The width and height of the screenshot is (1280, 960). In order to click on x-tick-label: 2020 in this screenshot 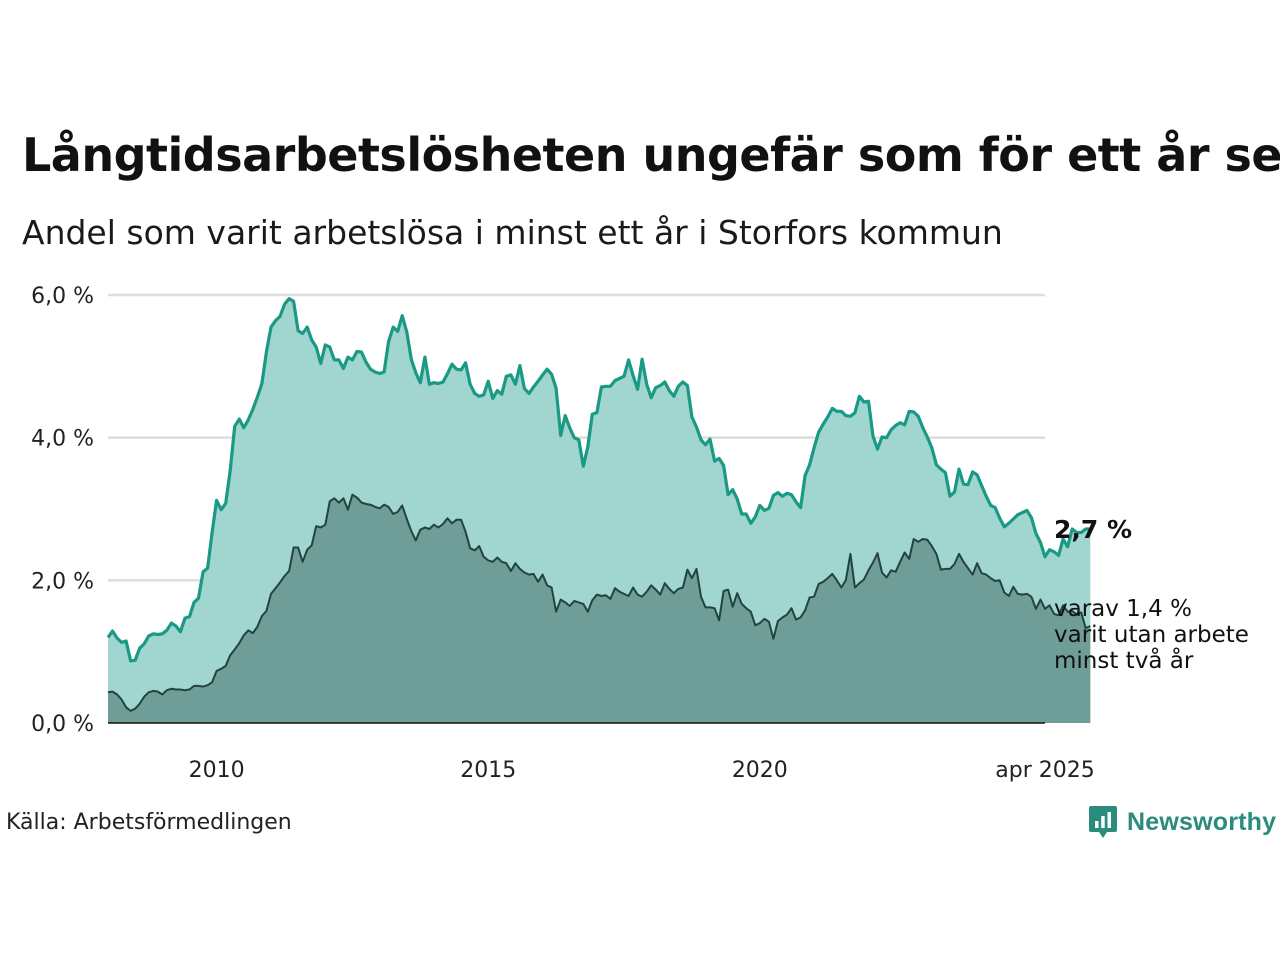, I will do `click(760, 770)`.